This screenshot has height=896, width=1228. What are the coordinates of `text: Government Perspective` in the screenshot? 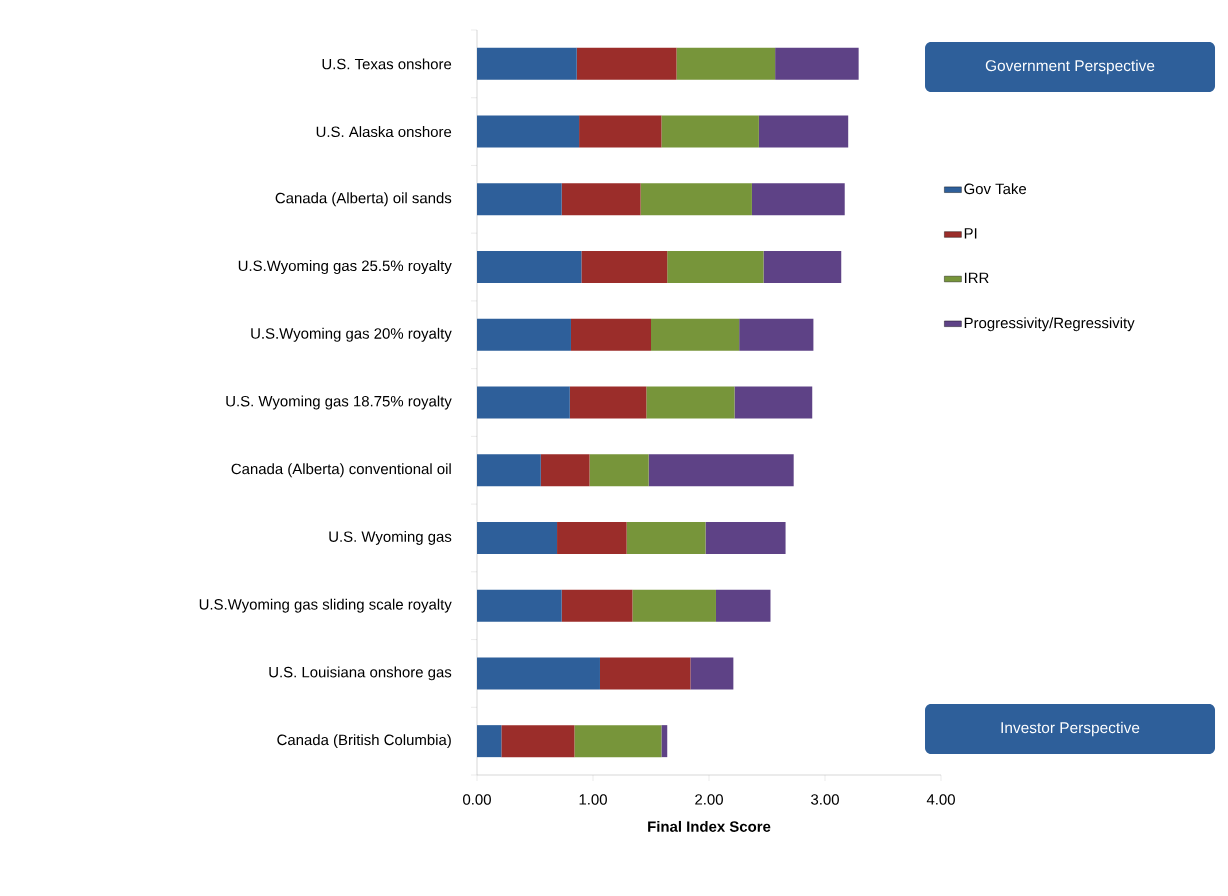 It's located at (1070, 67).